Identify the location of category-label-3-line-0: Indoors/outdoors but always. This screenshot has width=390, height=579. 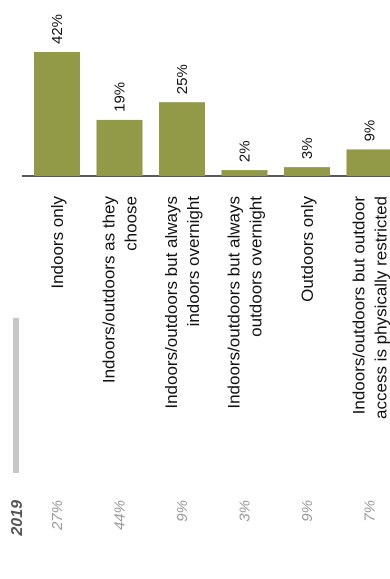
(234, 302).